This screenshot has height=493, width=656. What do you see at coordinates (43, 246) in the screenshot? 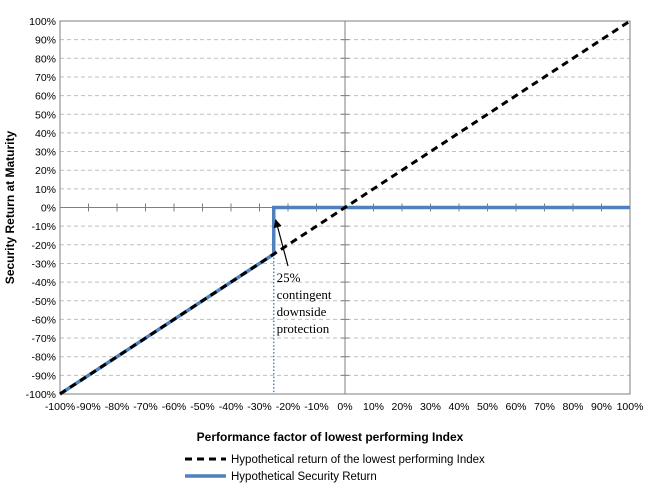
I see `y-tick-label: -20%` at bounding box center [43, 246].